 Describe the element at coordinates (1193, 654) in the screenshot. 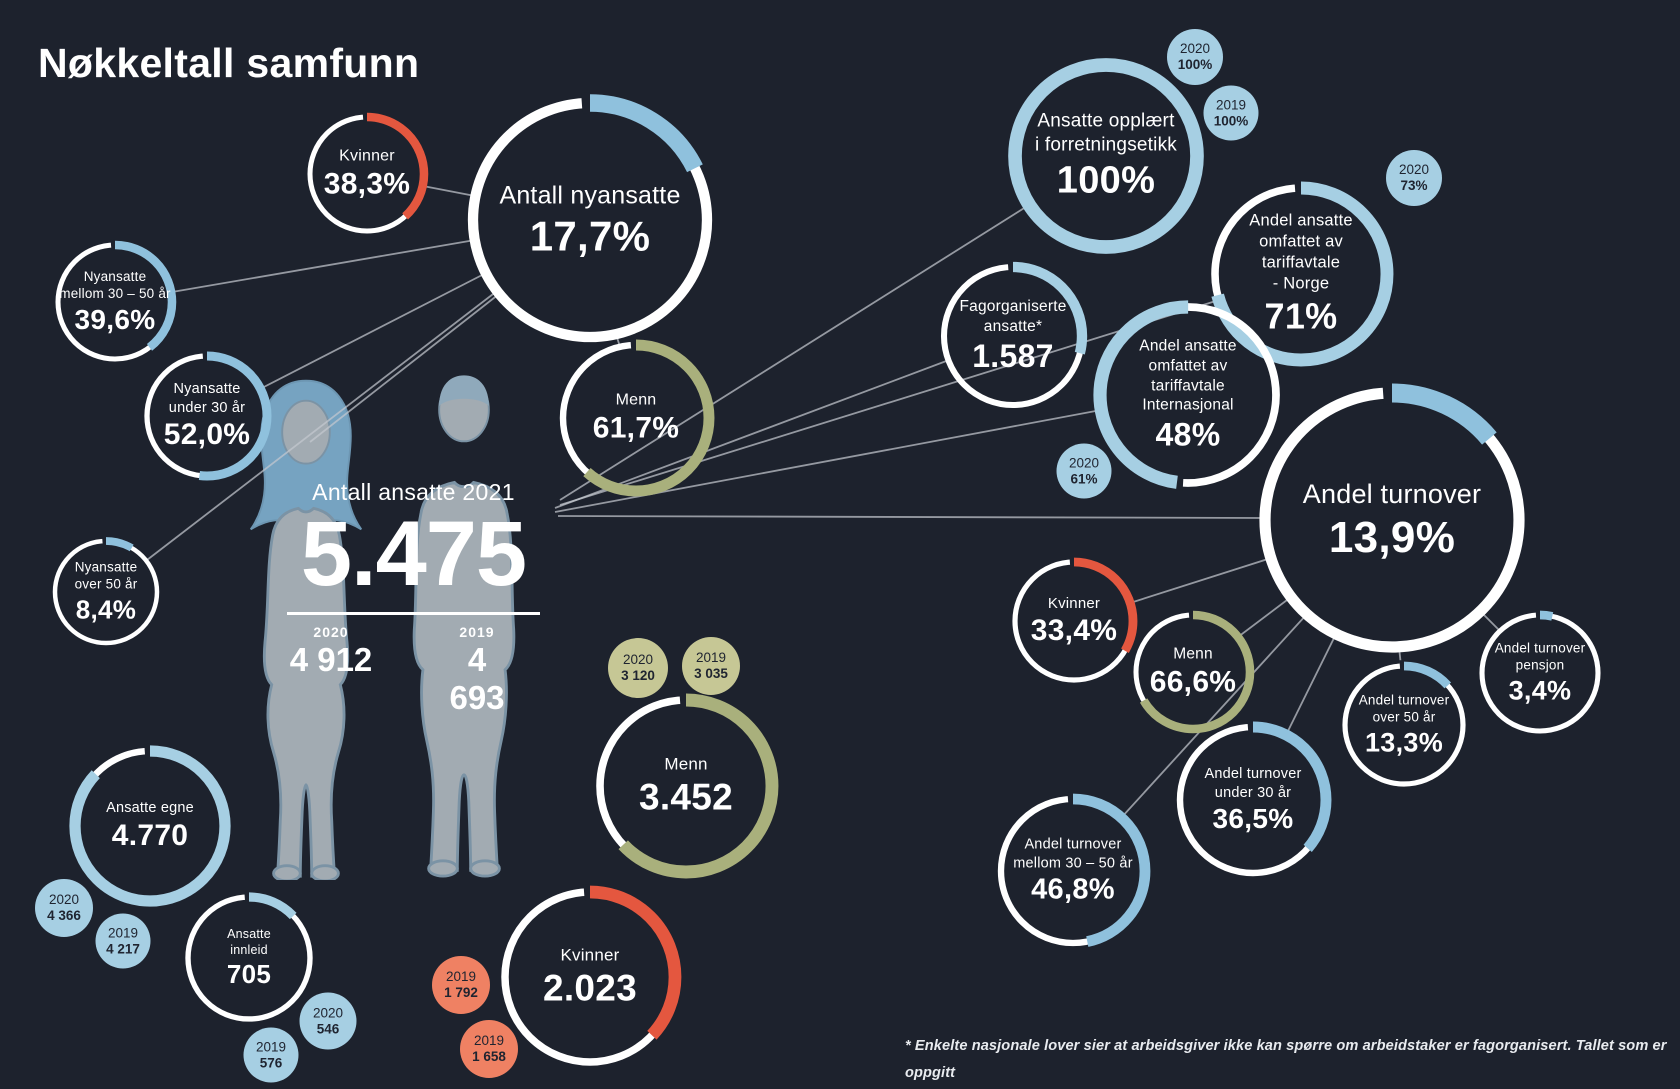

I see `bubble-label: Menn` at that location.